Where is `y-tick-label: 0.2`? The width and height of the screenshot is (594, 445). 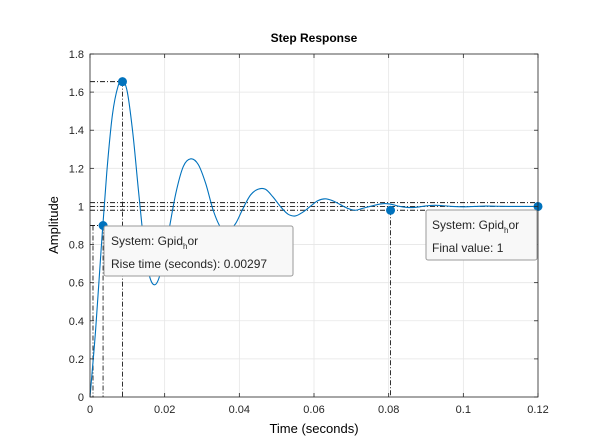
y-tick-label: 0.2 is located at coordinates (76, 360).